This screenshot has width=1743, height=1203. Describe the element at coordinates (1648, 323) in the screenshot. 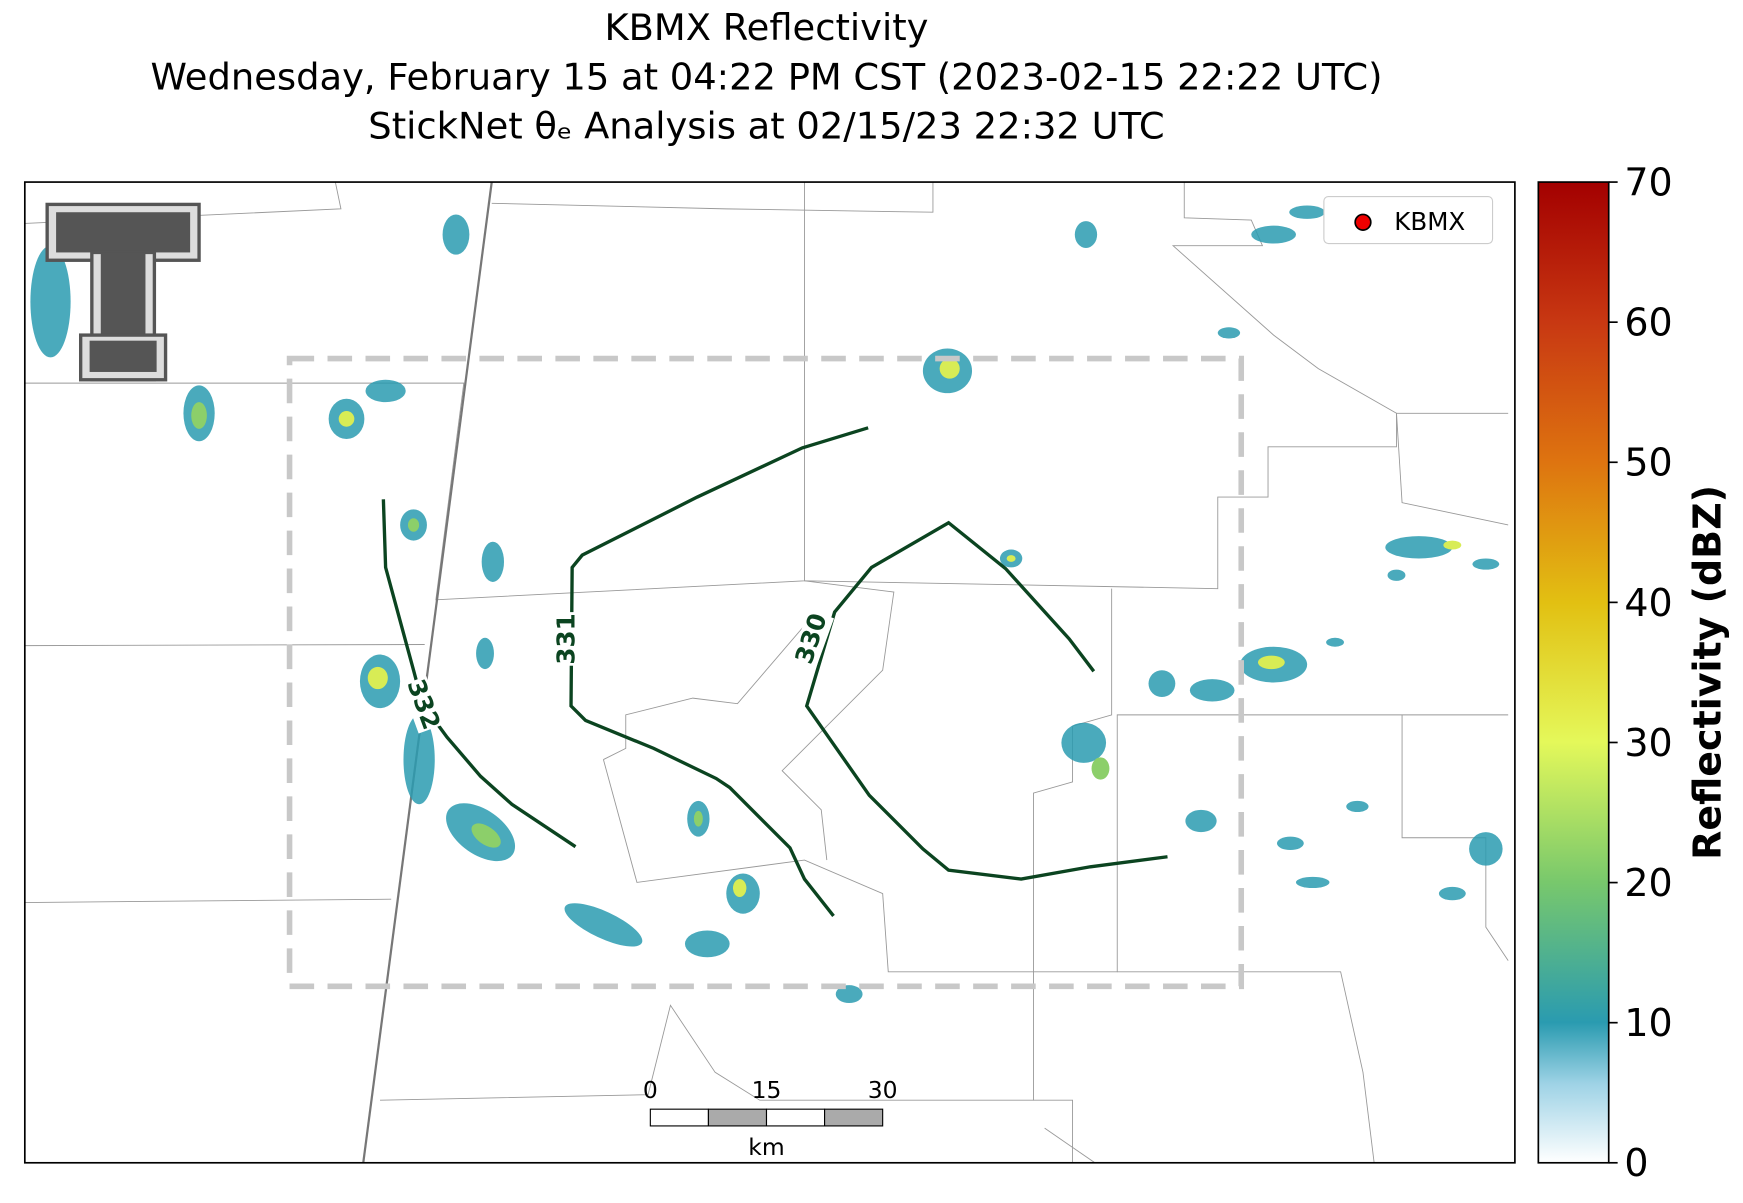

I see `colorbar-tick-label: 60` at that location.